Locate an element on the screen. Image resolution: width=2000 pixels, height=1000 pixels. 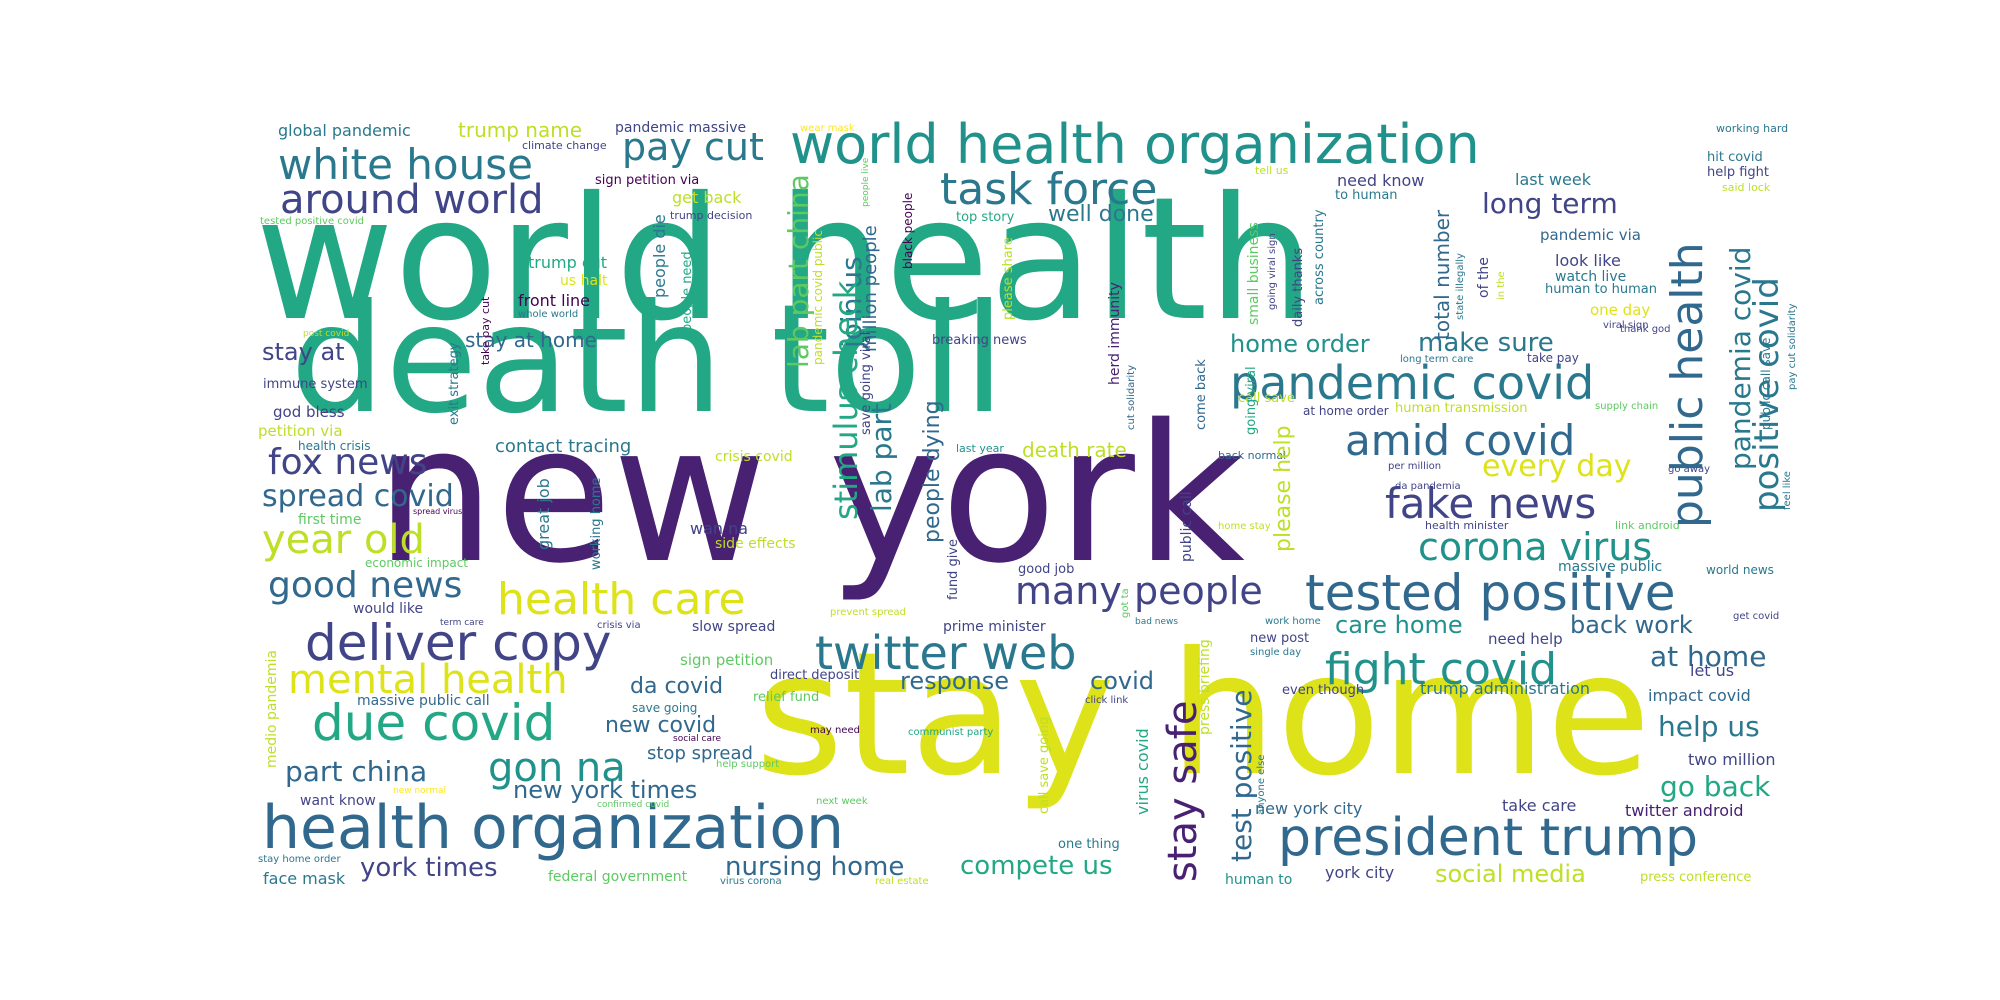
word: want know is located at coordinates (338, 801).